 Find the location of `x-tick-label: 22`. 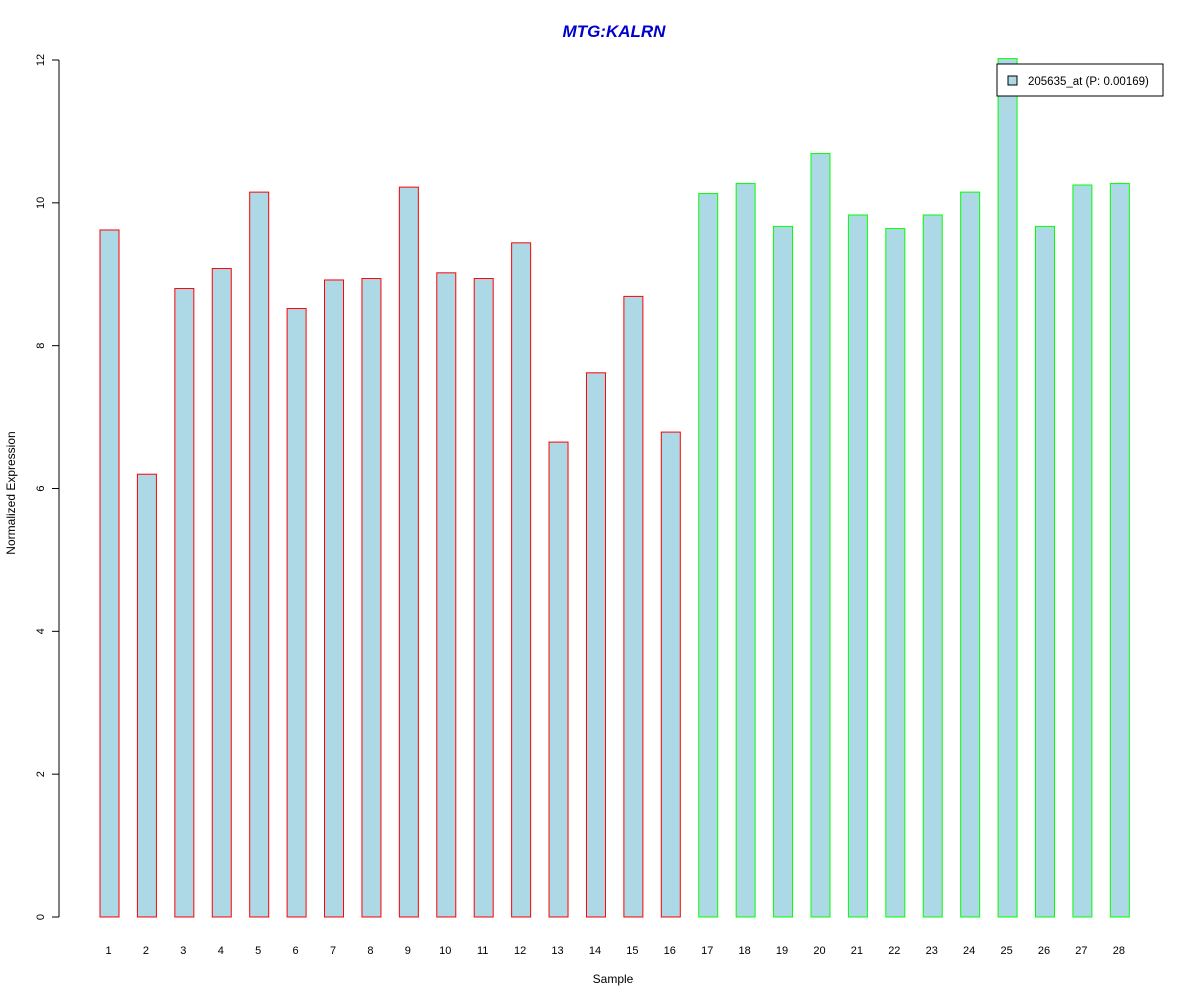

x-tick-label: 22 is located at coordinates (894, 951).